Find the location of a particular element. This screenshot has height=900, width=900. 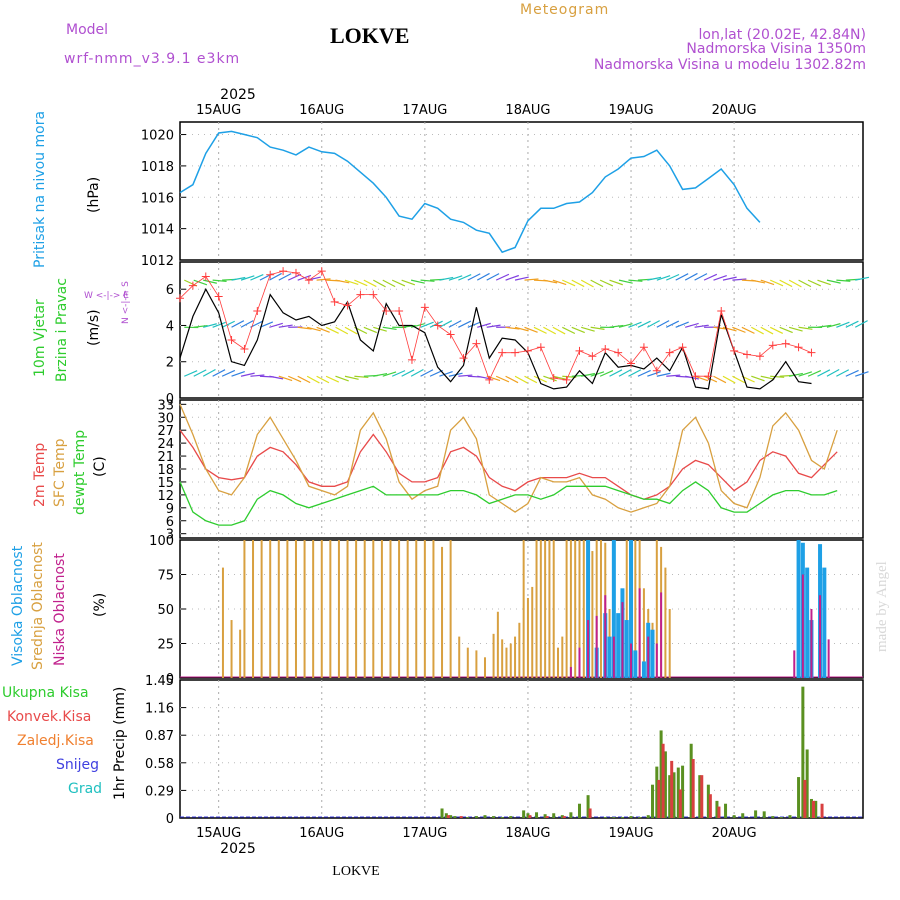

cloud-tick-label: 50 is located at coordinates (165, 610).